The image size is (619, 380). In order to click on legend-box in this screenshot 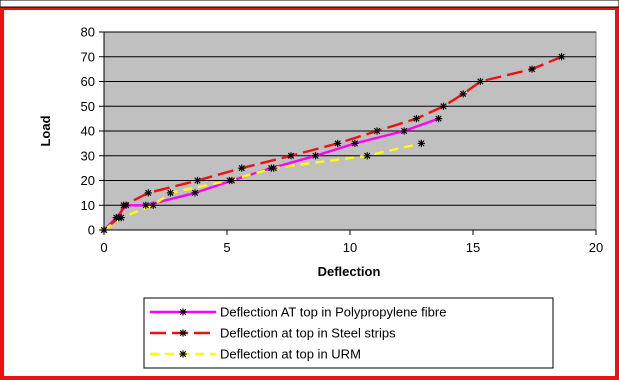, I will do `click(348, 333)`.